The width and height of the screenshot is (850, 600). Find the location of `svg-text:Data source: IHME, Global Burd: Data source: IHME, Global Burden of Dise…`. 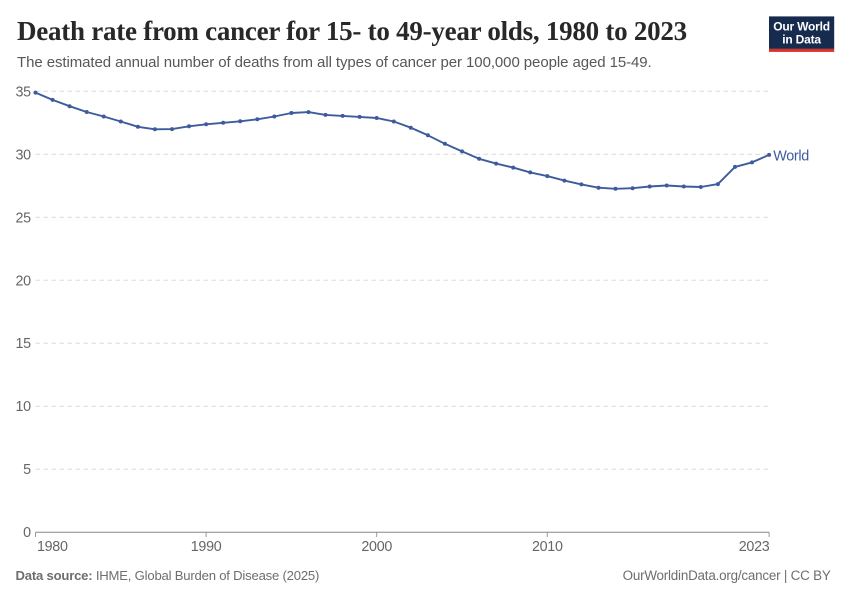

svg-text:Data source: IHME, Global Burd: Data source: IHME, Global Burden of Dise… is located at coordinates (168, 575).